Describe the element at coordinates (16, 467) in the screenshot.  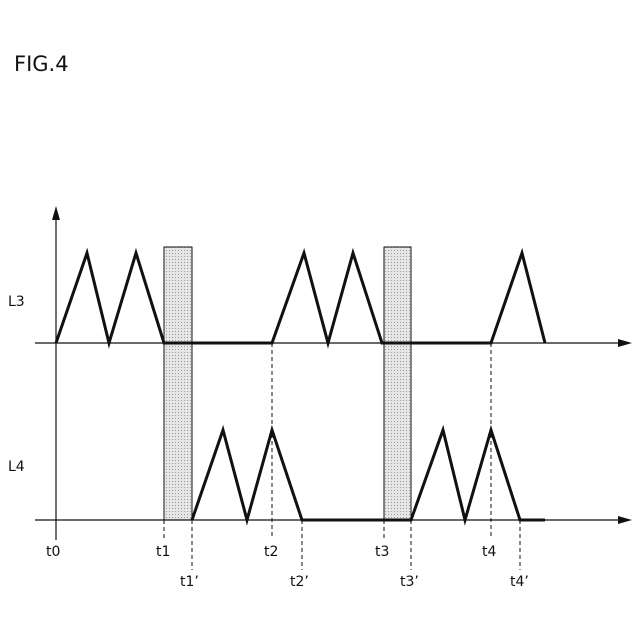
I see `l4-label: L4` at that location.